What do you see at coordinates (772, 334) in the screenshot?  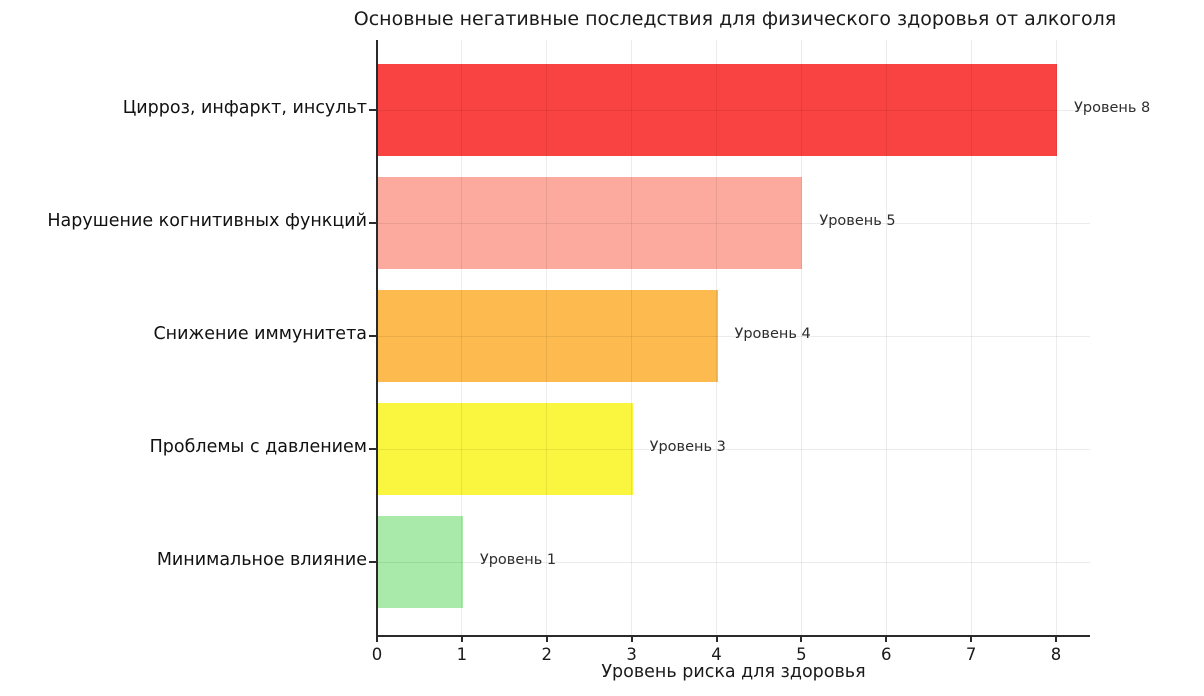 I see `bar-value-label: Уровень 4` at bounding box center [772, 334].